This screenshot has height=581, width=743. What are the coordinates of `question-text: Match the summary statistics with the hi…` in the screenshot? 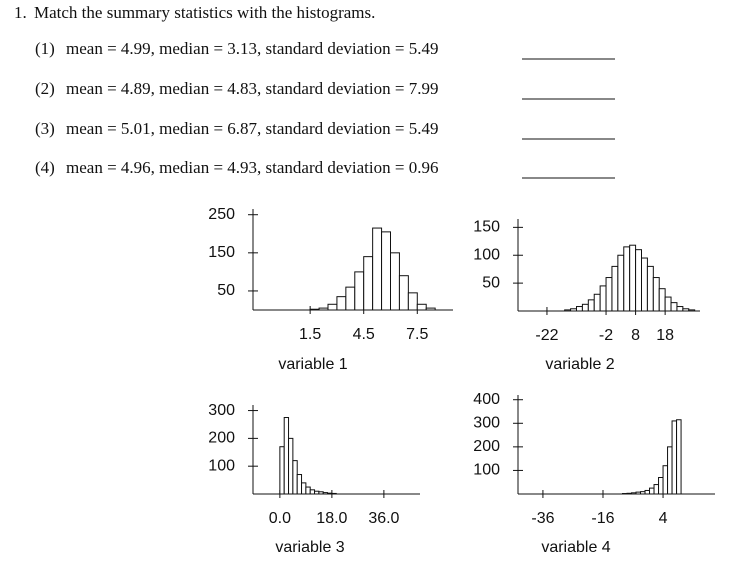 It's located at (204, 12).